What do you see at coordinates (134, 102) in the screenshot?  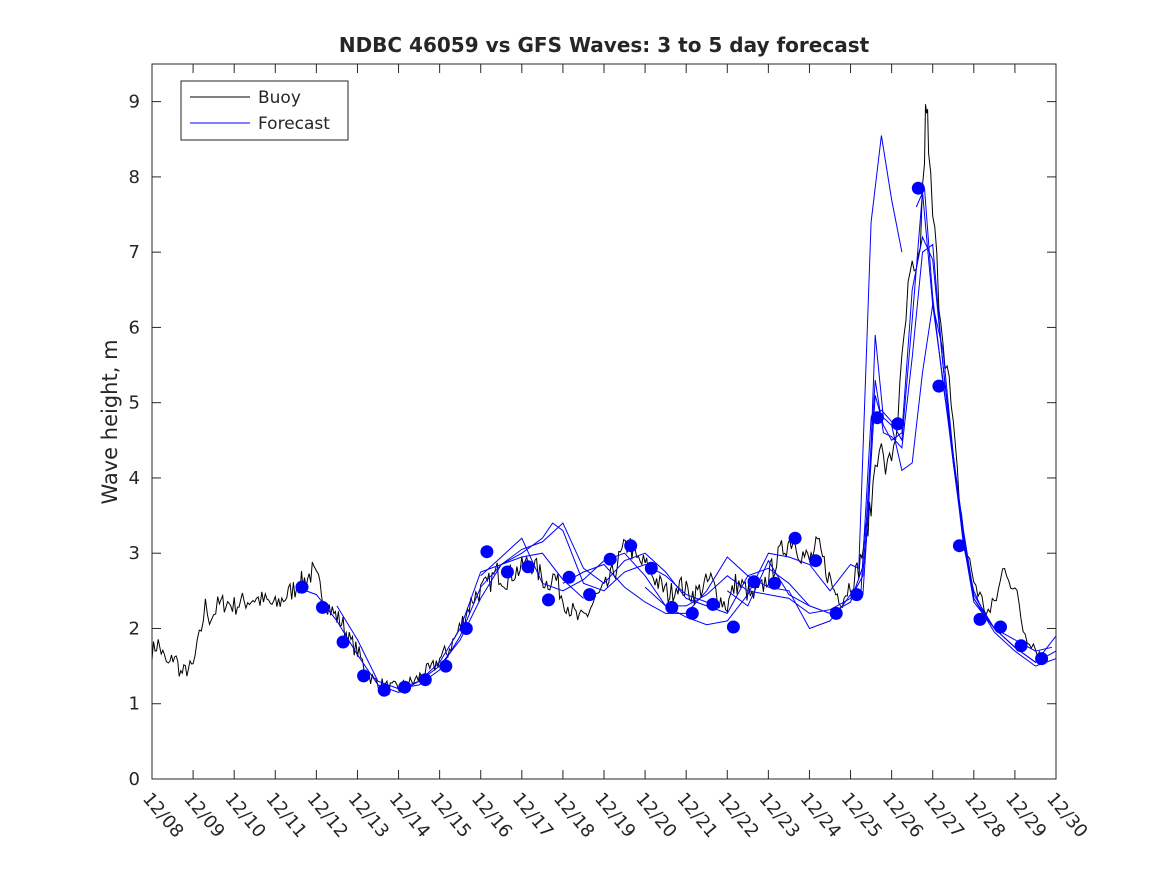 I see `y-tick-label: 9` at bounding box center [134, 102].